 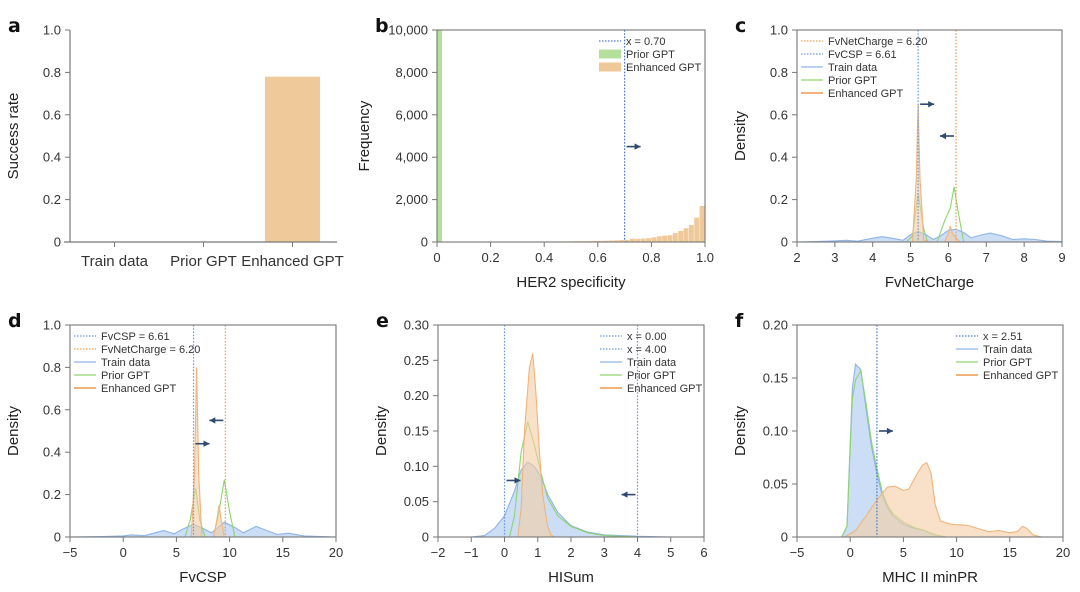 I want to click on x-axis-label: MHC II minPR, so click(x=930, y=577).